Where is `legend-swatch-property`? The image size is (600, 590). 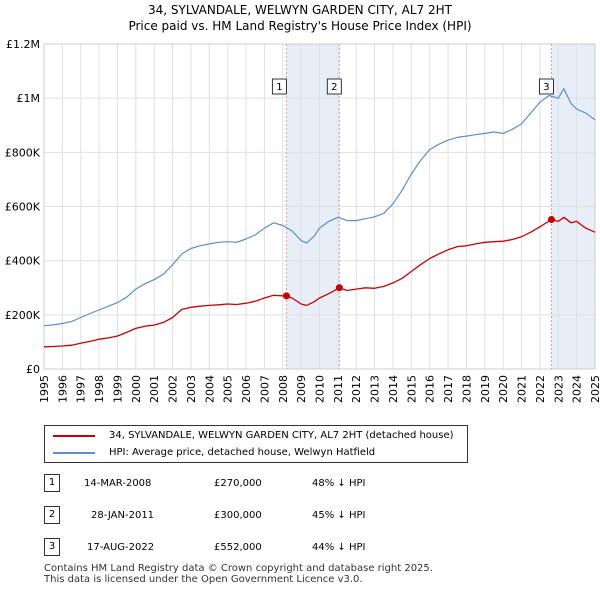 legend-swatch-property is located at coordinates (74, 436).